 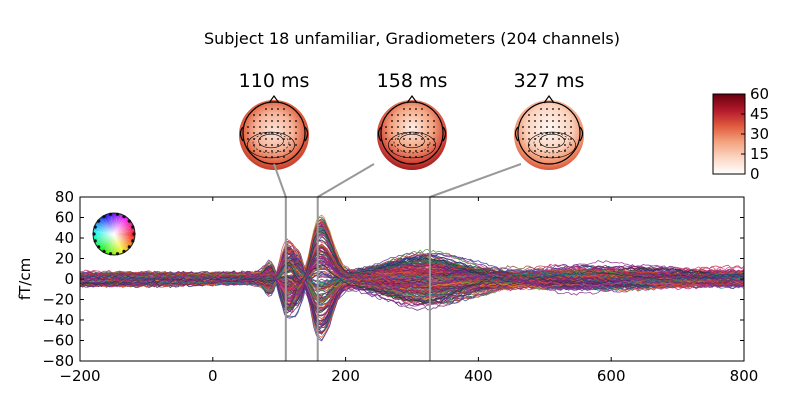 I want to click on topomap: 158 ms, so click(x=412, y=120).